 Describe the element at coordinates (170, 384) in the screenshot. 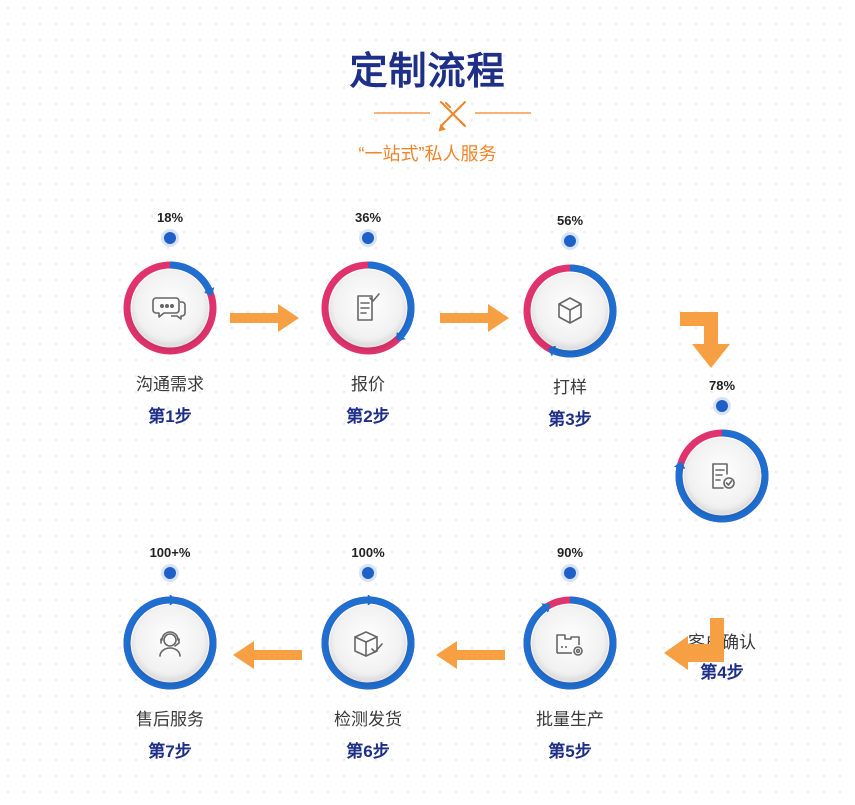

I see `step-label: 沟通需求` at that location.